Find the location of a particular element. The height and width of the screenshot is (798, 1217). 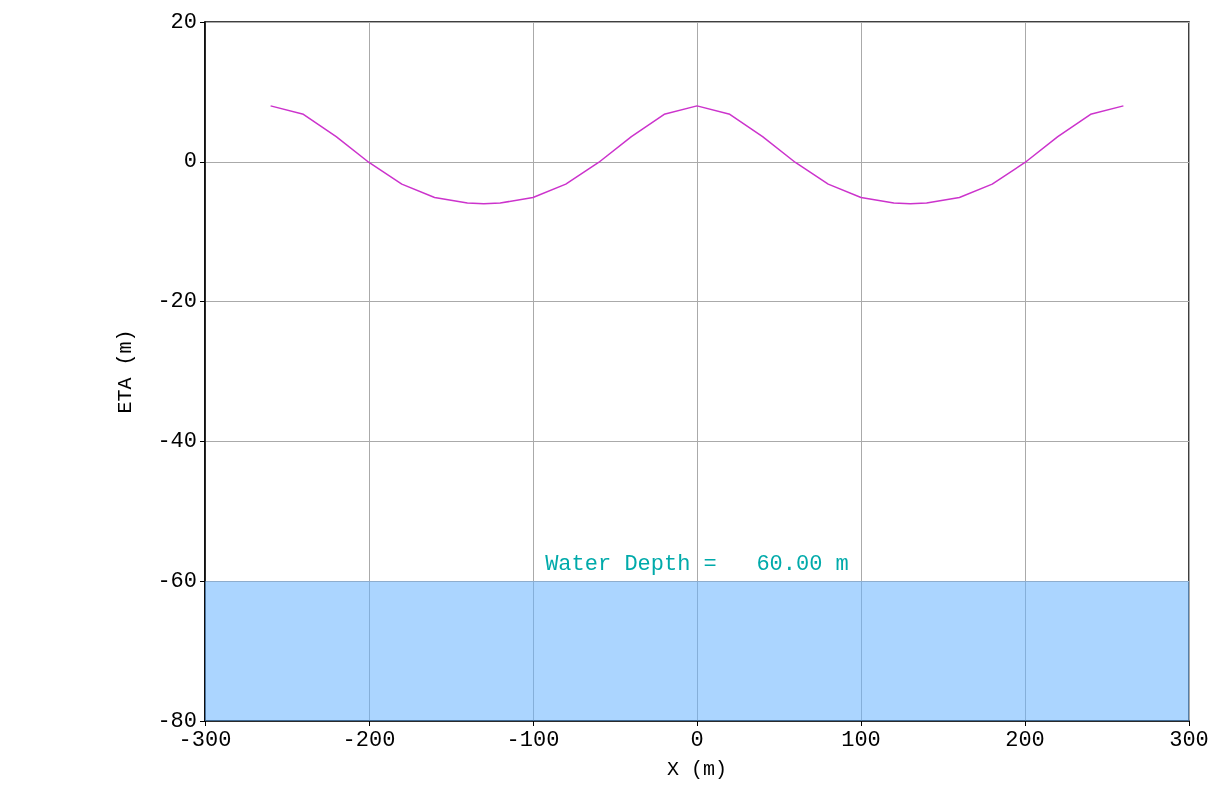

band-label: Water Depth = 60.00 m is located at coordinates (697, 564).